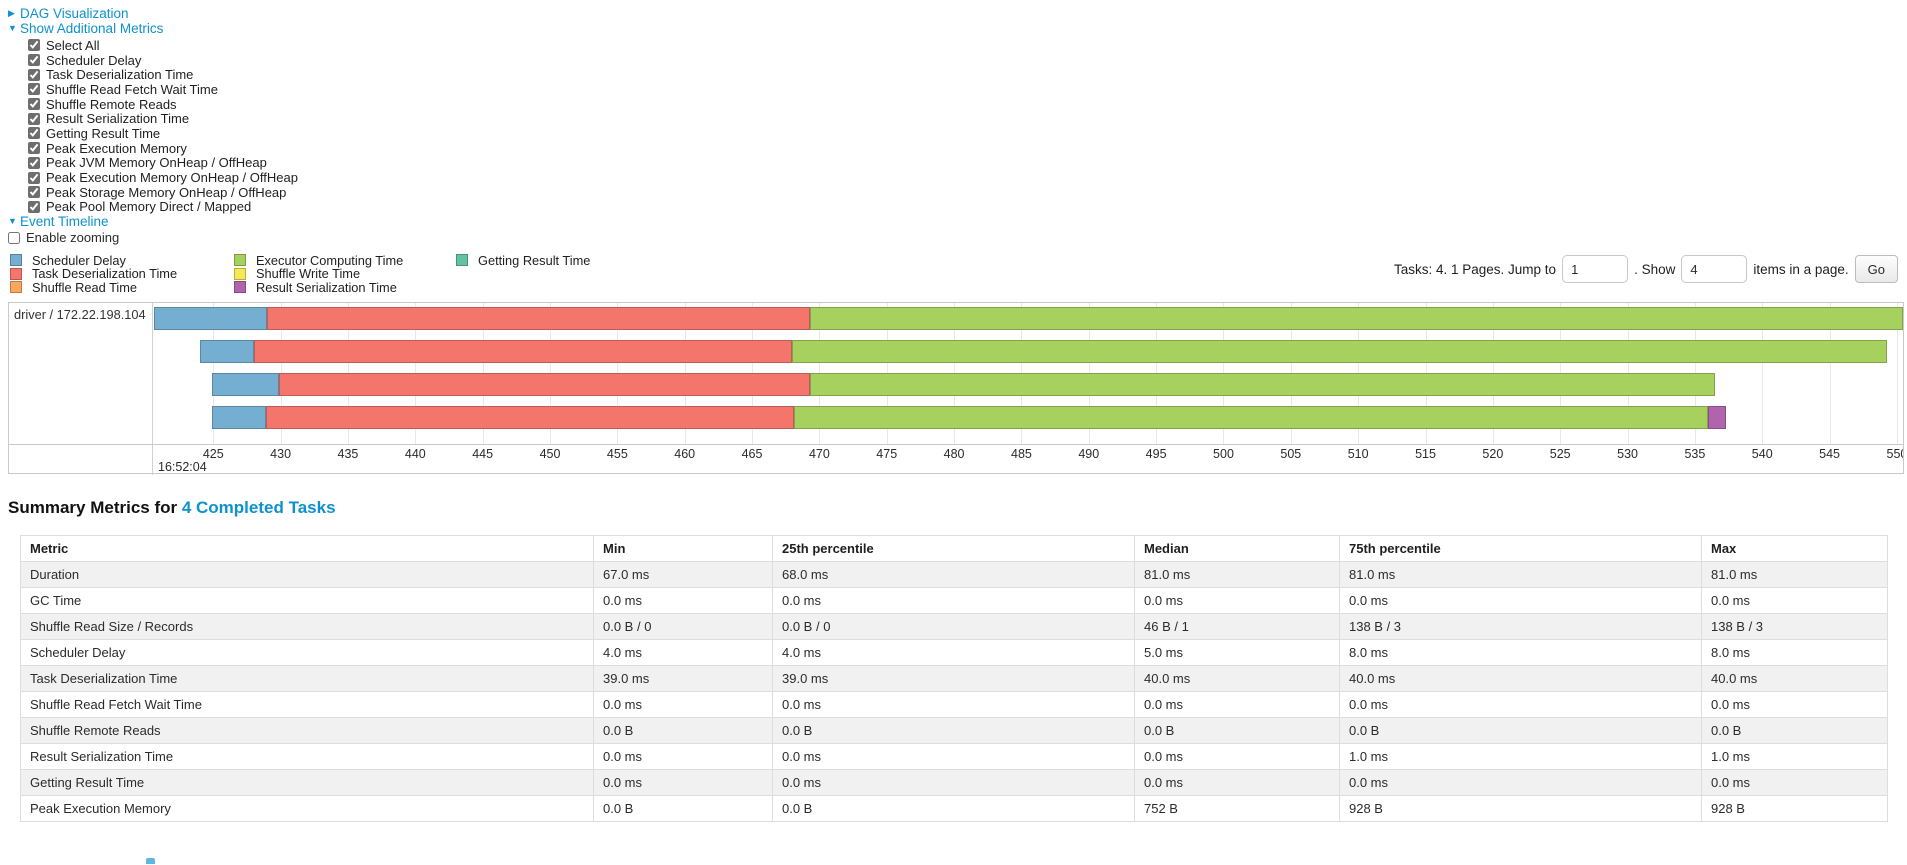  What do you see at coordinates (92, 28) in the screenshot?
I see `section-label: Show Additional Metrics` at bounding box center [92, 28].